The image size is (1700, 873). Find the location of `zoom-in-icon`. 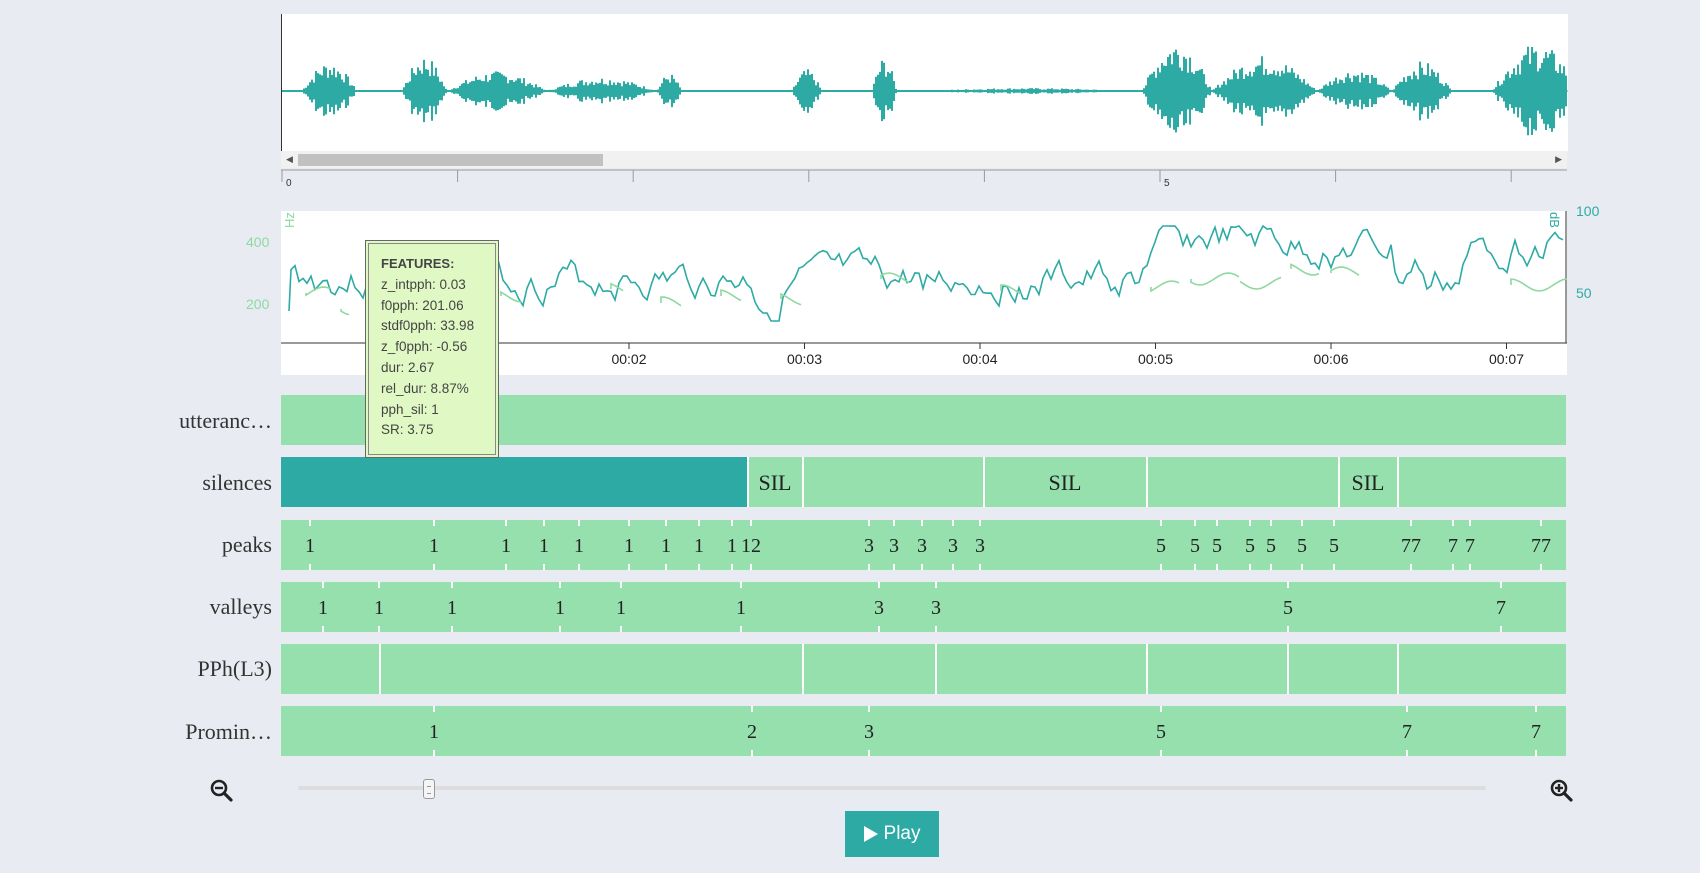

zoom-in-icon is located at coordinates (1562, 793).